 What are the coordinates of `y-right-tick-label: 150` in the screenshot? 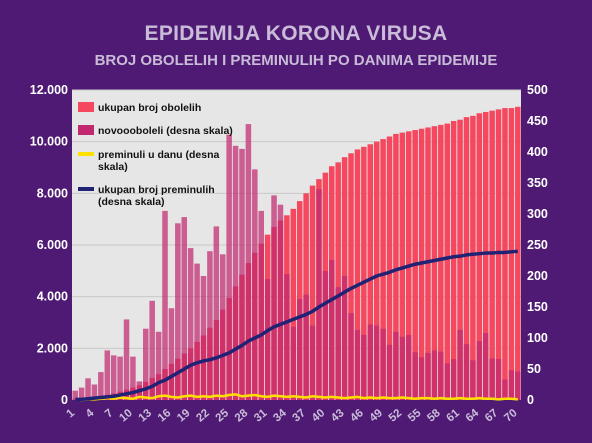 It's located at (537, 307).